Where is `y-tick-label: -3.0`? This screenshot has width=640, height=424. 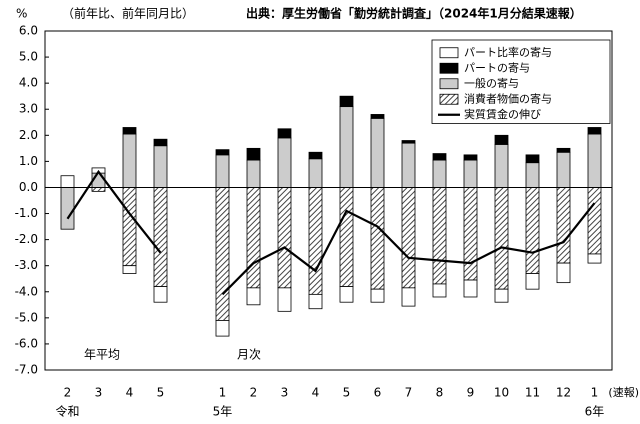 y-tick-label: -3.0 is located at coordinates (26, 265).